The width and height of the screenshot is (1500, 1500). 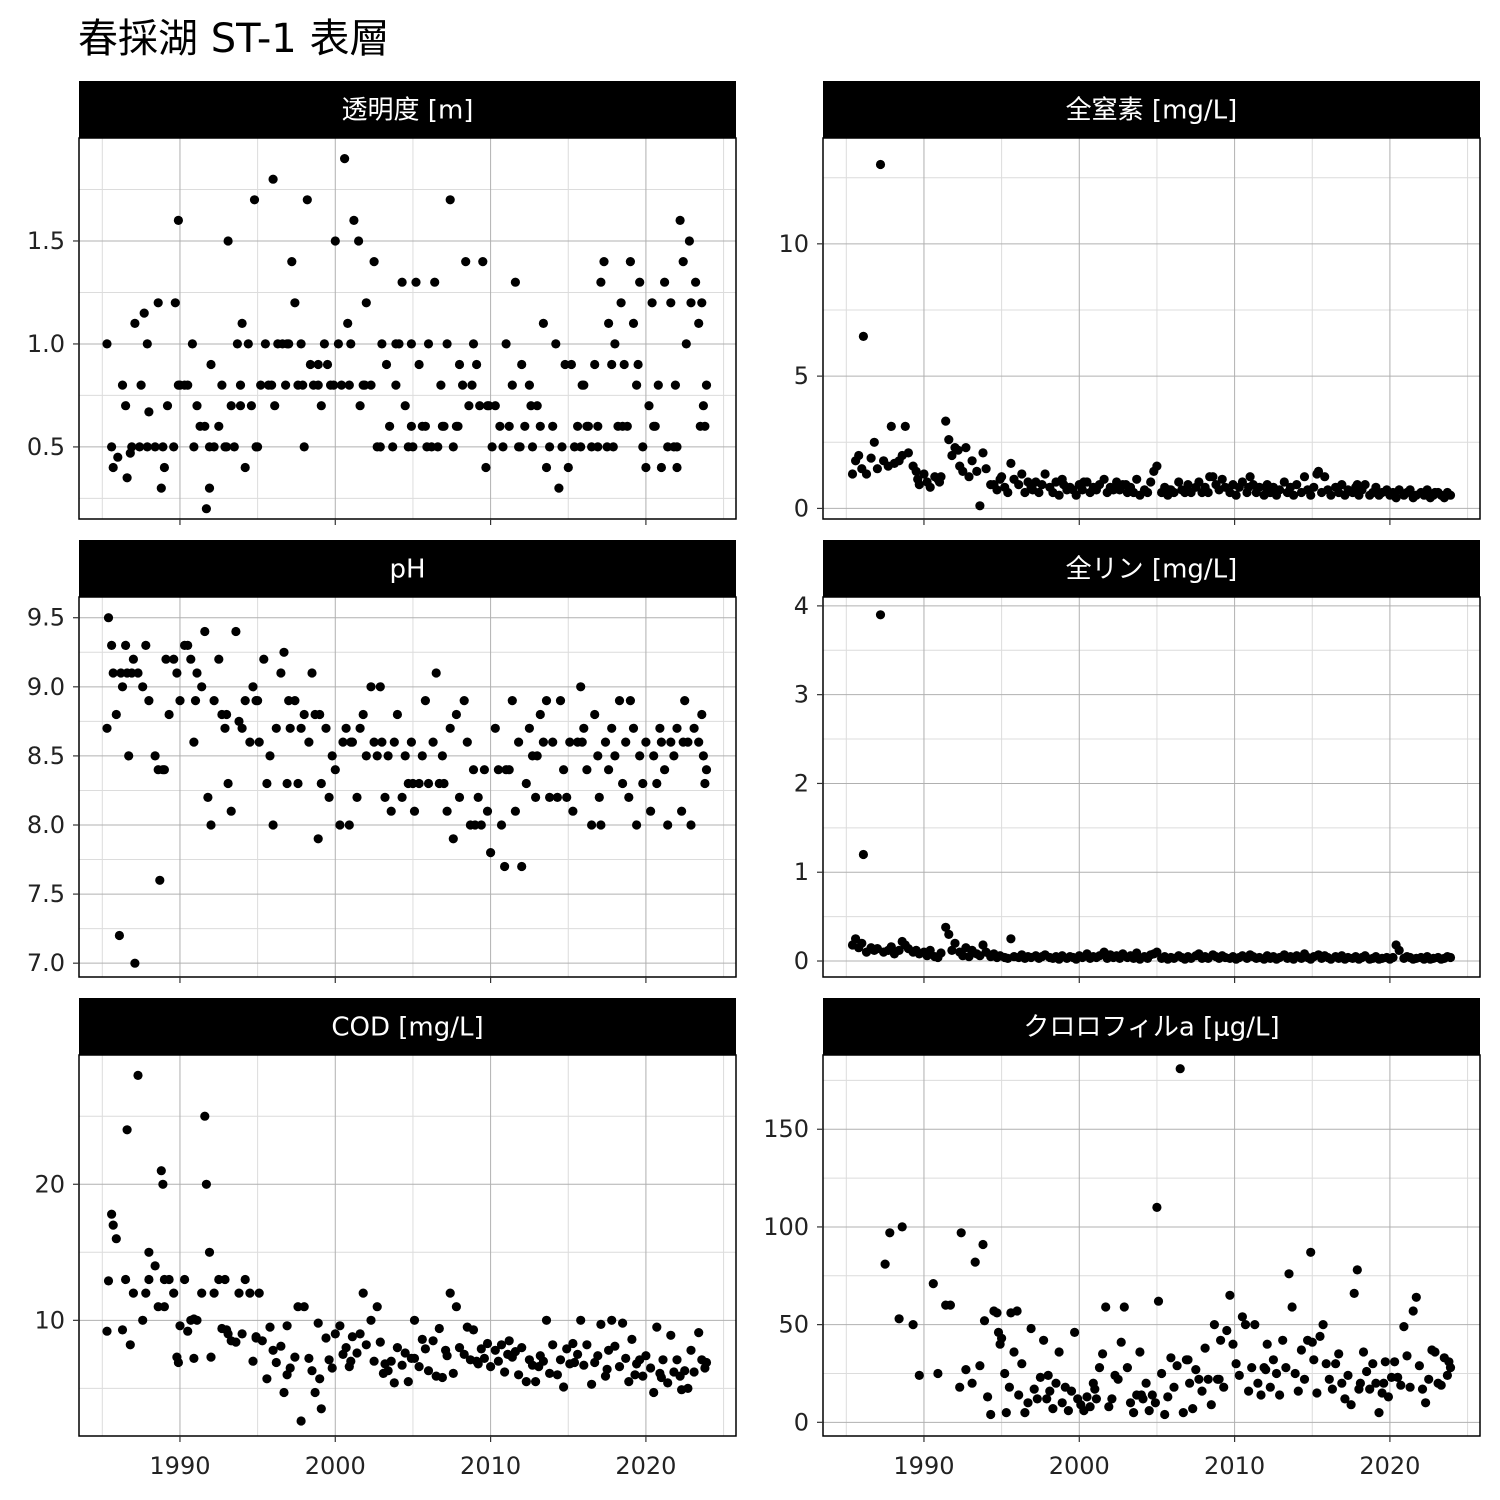 What do you see at coordinates (407, 1245) in the screenshot?
I see `panel-background` at bounding box center [407, 1245].